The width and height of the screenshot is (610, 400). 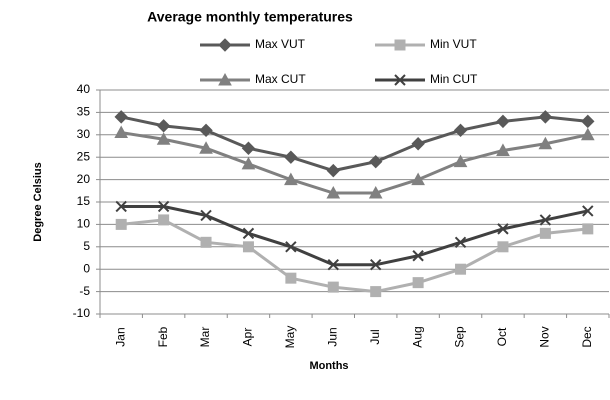 I want to click on y-tick-label: 35, so click(x=84, y=112).